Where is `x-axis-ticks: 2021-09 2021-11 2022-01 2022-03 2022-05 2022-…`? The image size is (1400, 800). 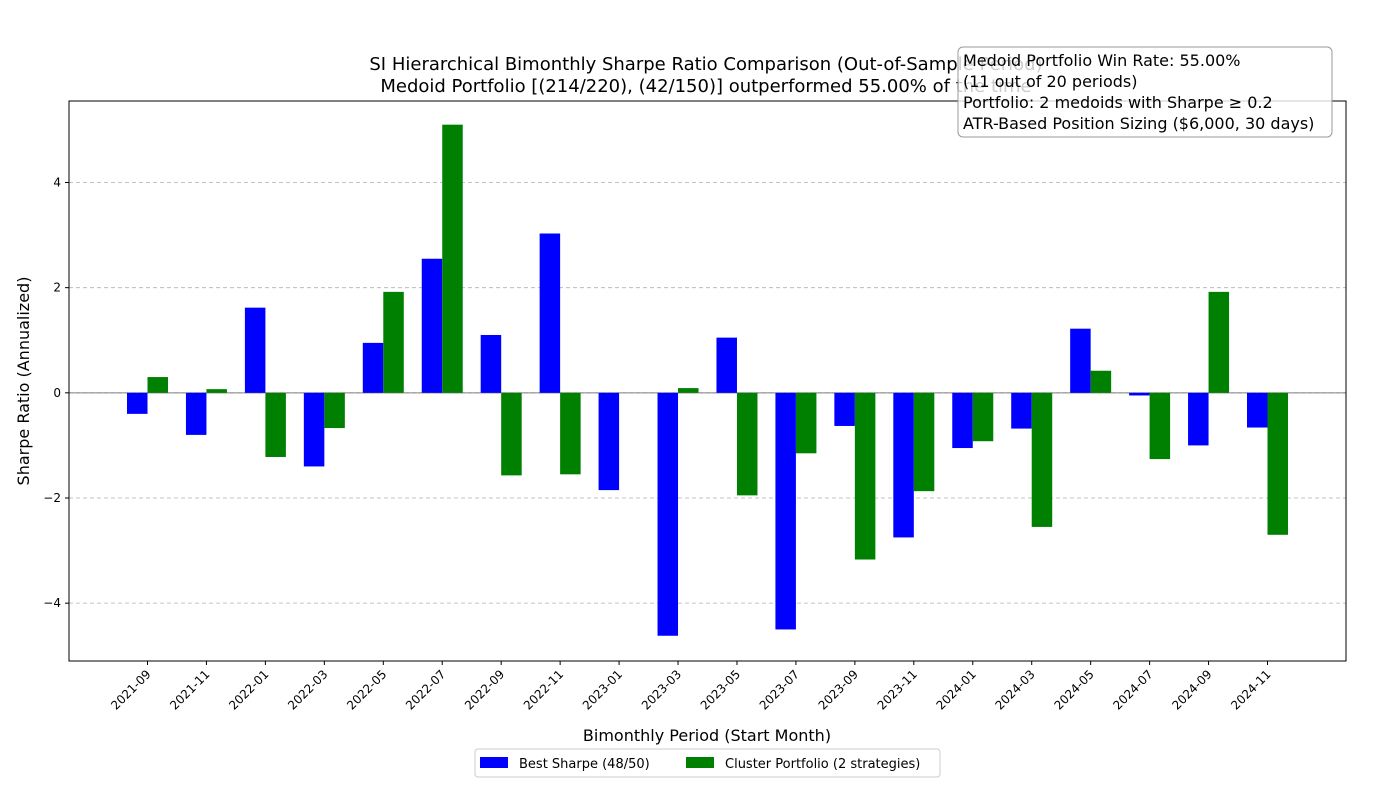 x-axis-ticks: 2021-09 2021-11 2022-01 2022-03 2022-05 2022-… is located at coordinates (691, 687).